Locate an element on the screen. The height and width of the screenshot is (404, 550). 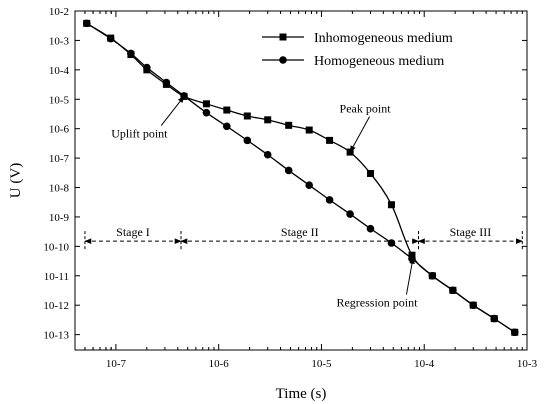
annotation-label: Peak point is located at coordinates (366, 109).